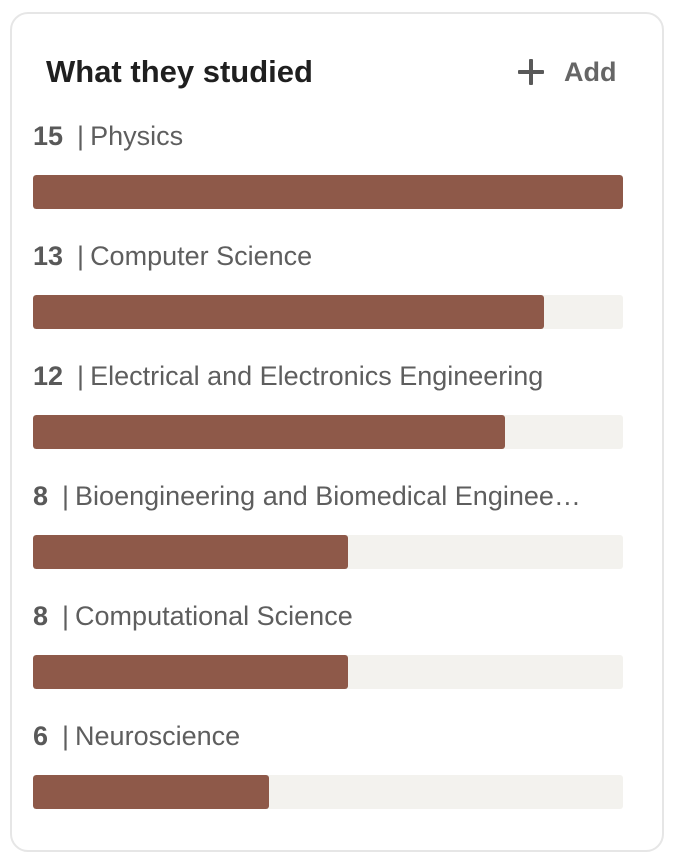 Image resolution: width=676 pixels, height=852 pixels. I want to click on item-name: Electrical and Electronics Engineering, so click(317, 376).